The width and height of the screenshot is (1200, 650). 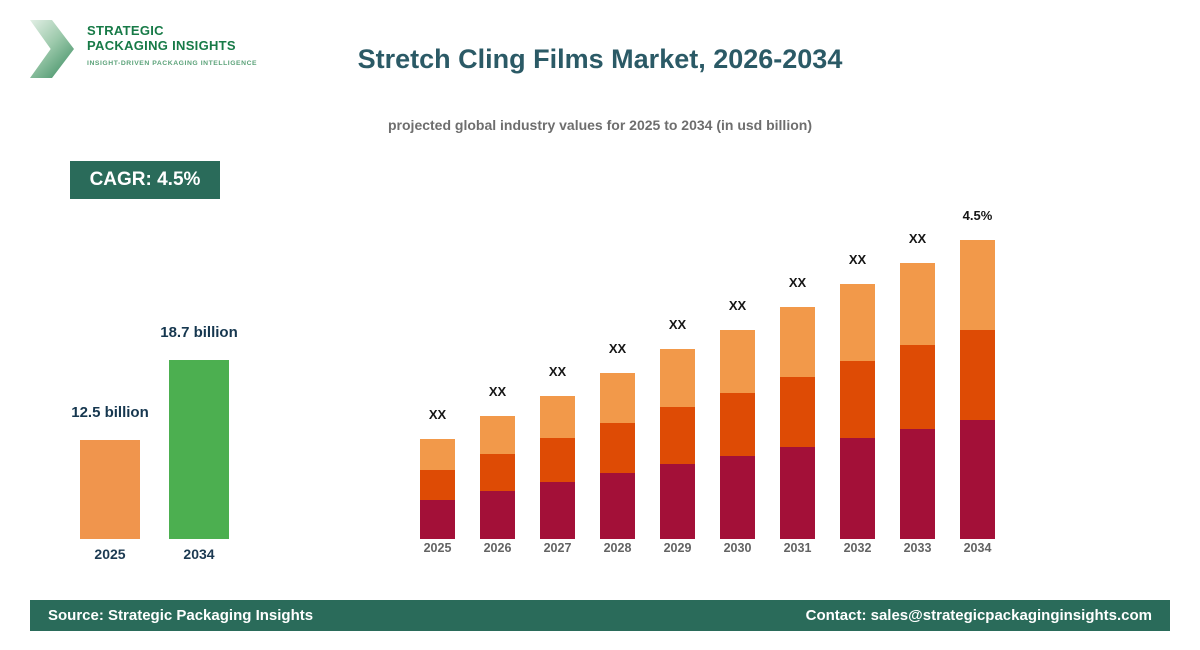 What do you see at coordinates (977, 548) in the screenshot?
I see `x-tick-label: 2034` at bounding box center [977, 548].